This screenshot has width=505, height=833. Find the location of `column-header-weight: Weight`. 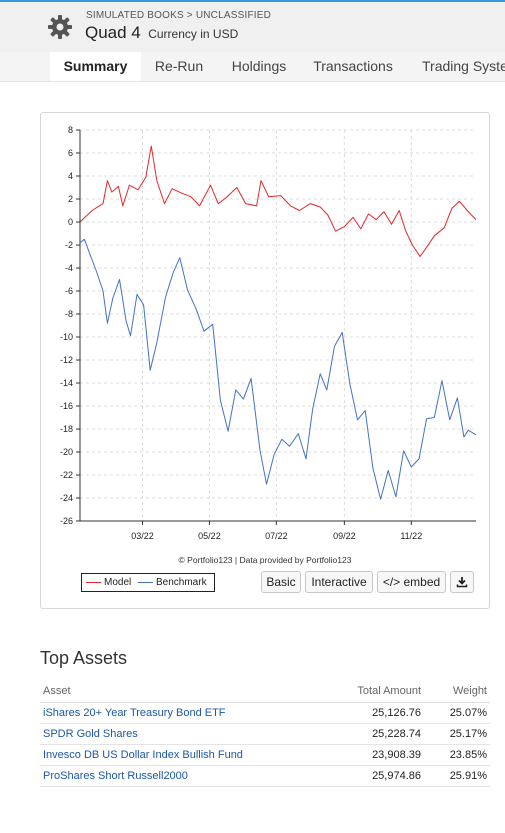

column-header-weight: Weight is located at coordinates (457, 691).